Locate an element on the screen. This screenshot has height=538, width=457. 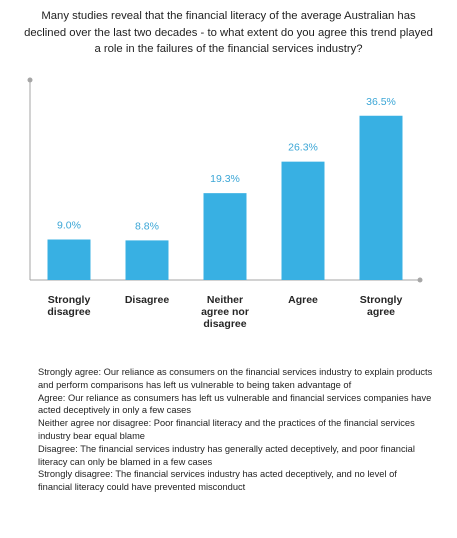
category-label-4-0: Strongly is located at coordinates (381, 300).